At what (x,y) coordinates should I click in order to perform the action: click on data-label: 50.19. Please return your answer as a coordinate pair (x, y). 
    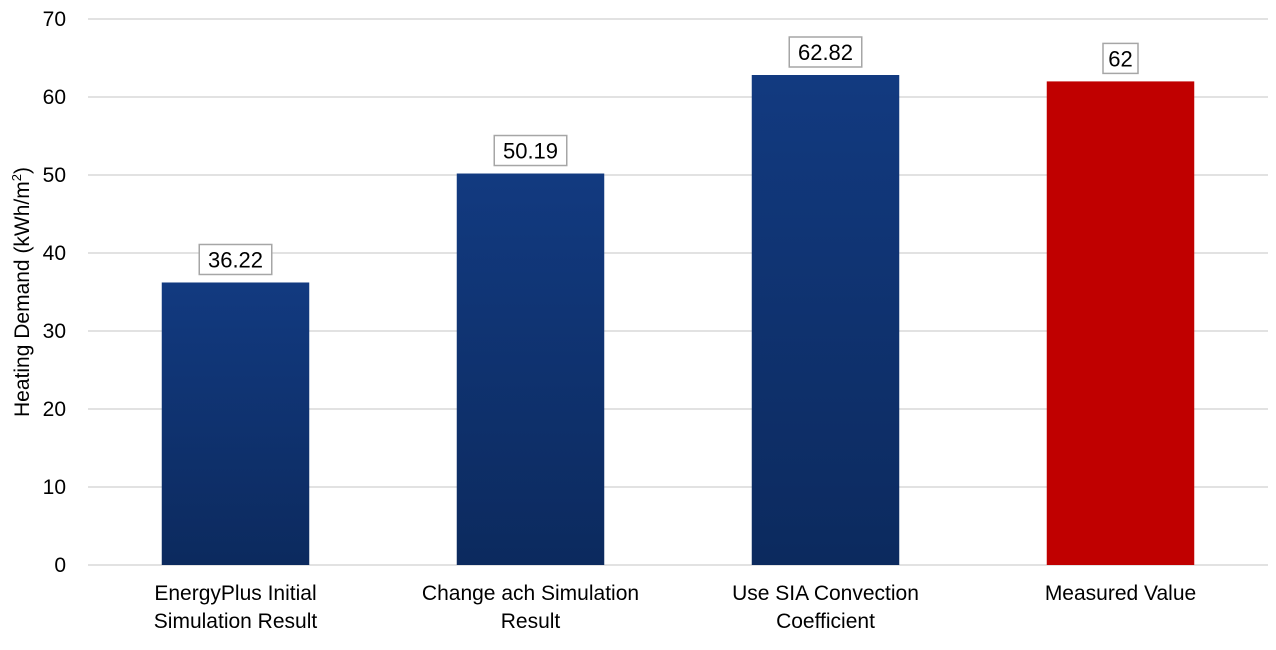
    Looking at the image, I should click on (530, 151).